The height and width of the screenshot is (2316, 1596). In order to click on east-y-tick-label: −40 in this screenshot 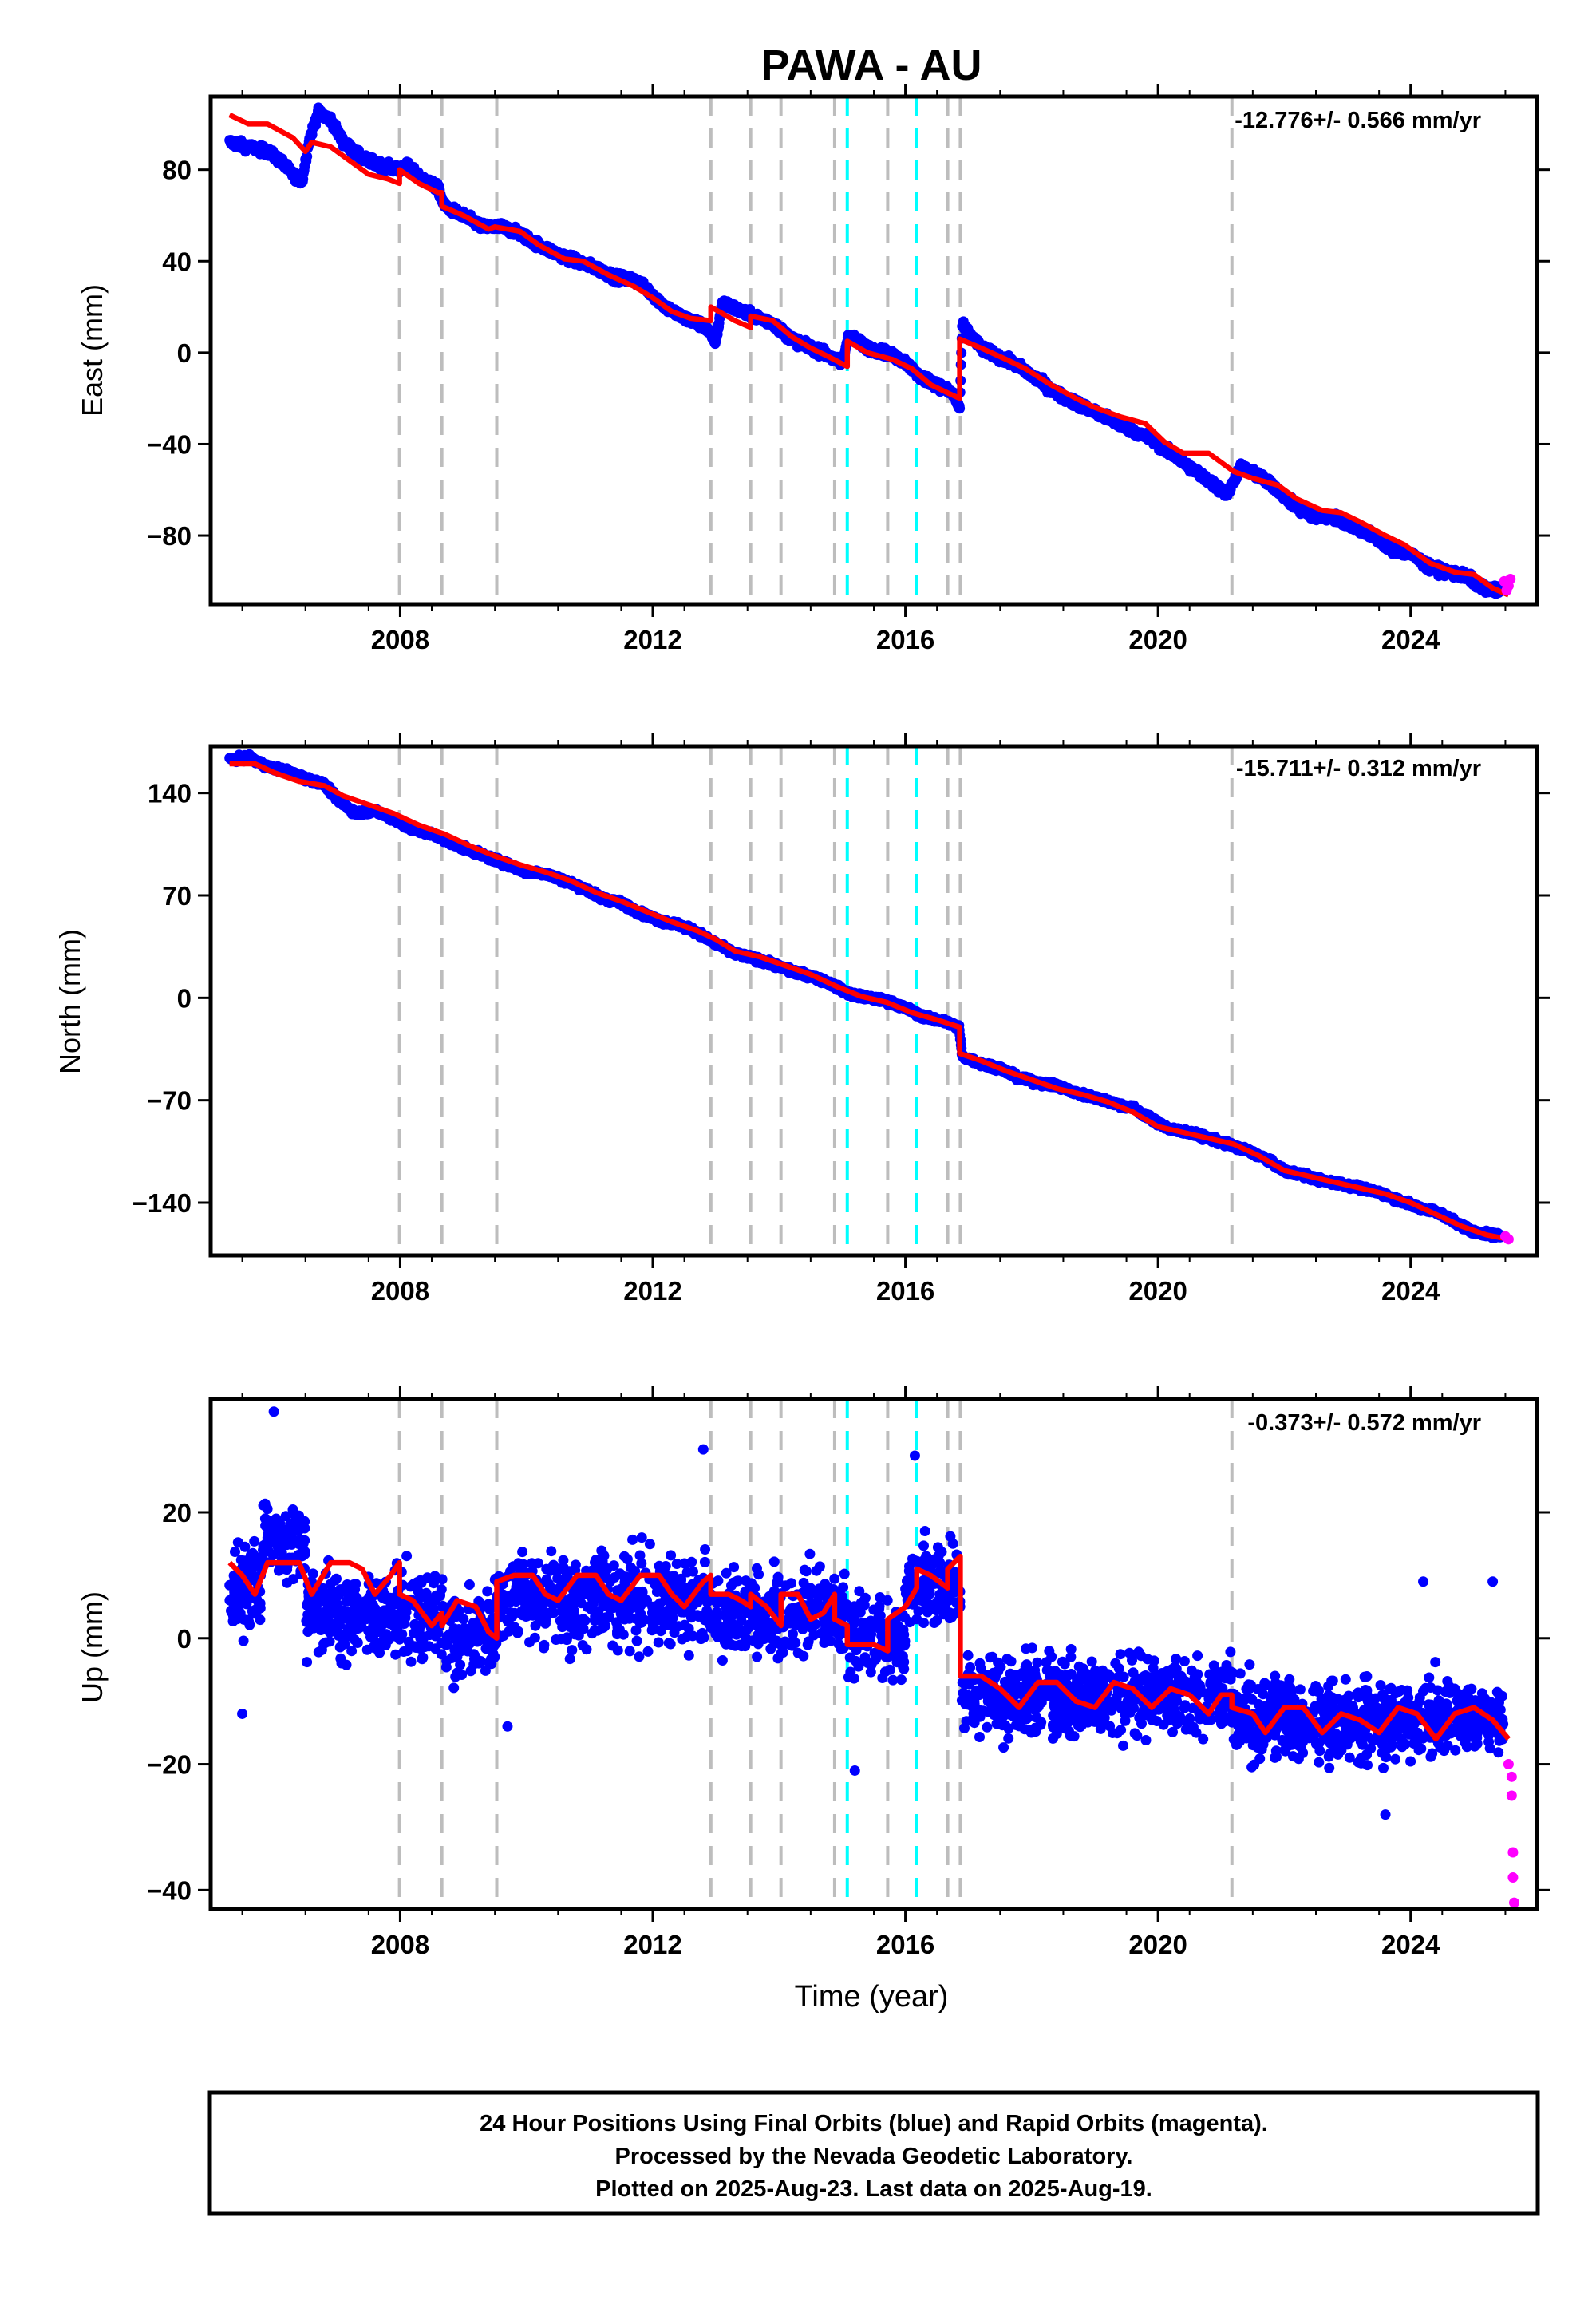, I will do `click(169, 444)`.